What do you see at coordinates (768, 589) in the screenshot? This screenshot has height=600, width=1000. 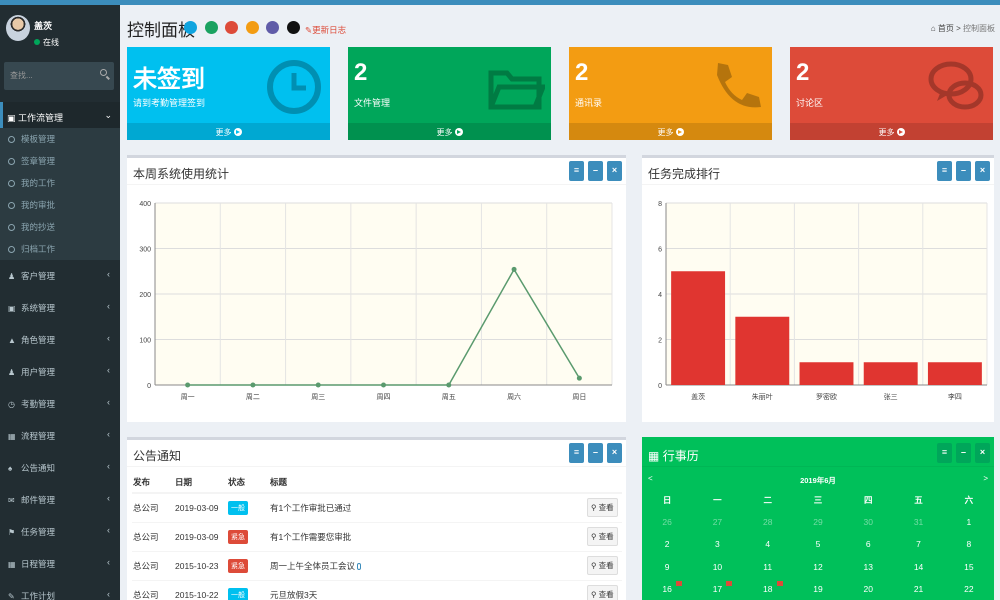 I see `calendar-day: 18` at bounding box center [768, 589].